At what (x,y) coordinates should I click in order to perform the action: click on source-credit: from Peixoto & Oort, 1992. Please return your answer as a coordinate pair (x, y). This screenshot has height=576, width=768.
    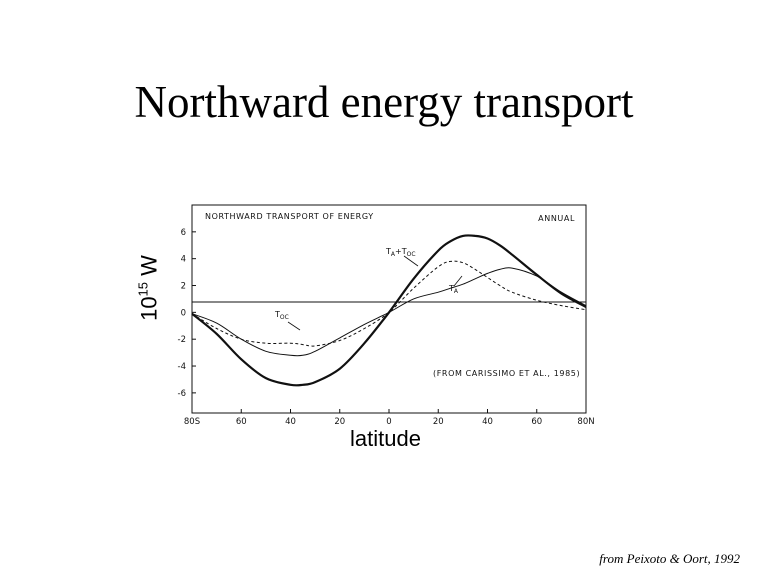
    Looking at the image, I should click on (669, 558).